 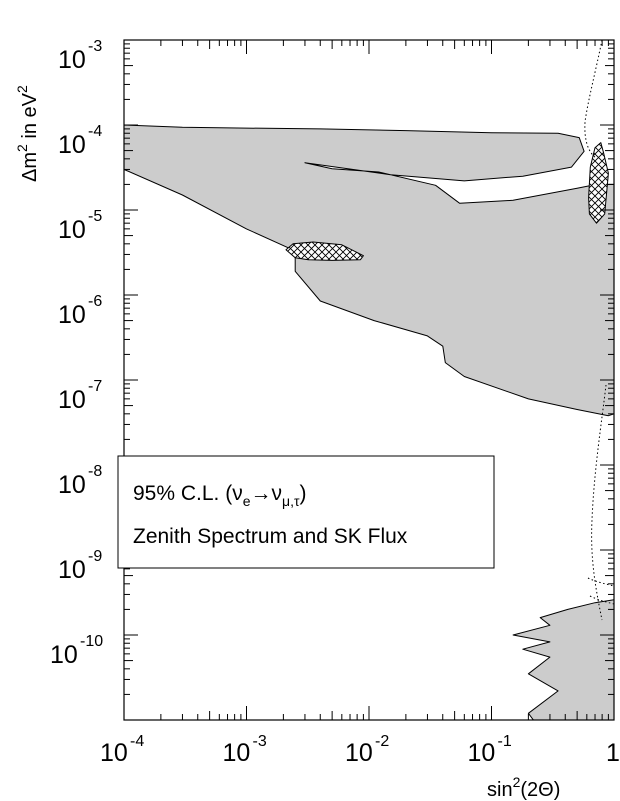 What do you see at coordinates (260, 741) in the screenshot?
I see `x-tick-exponent-1: -3` at bounding box center [260, 741].